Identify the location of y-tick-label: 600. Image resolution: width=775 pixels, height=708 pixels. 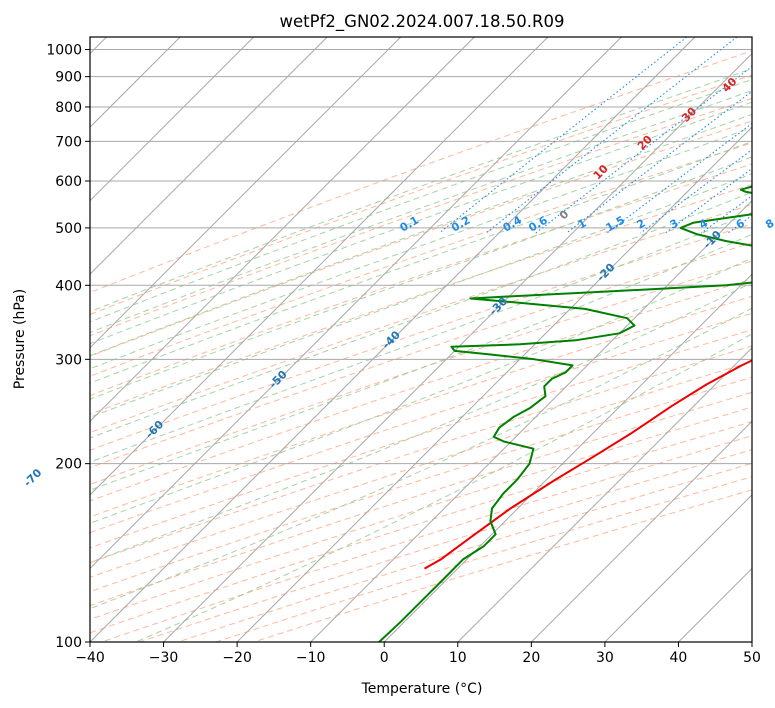
(68, 182).